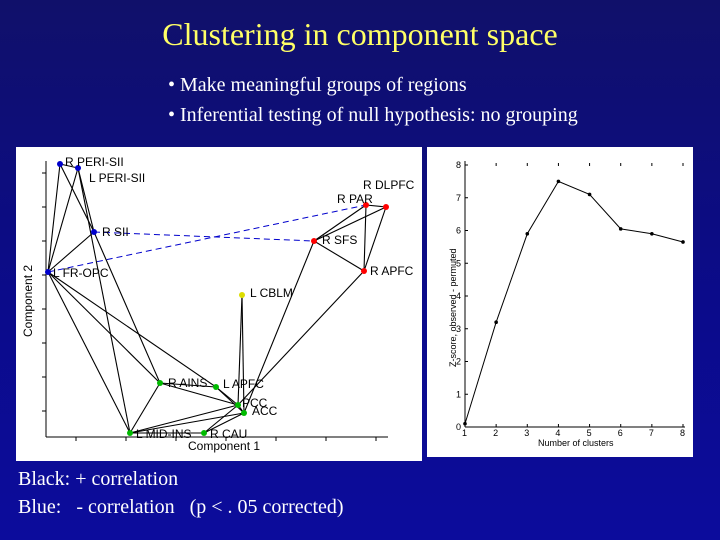  I want to click on node-l-cblm, so click(242, 295).